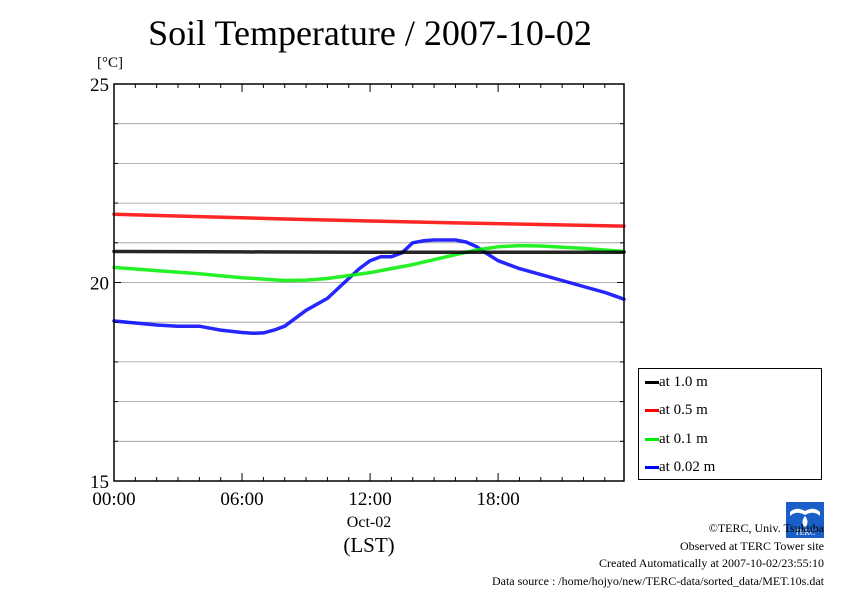 Image resolution: width=842 pixels, height=595 pixels. Describe the element at coordinates (766, 528) in the screenshot. I see `copyright-text: ©TERC, Univ. Tsukuba` at that location.